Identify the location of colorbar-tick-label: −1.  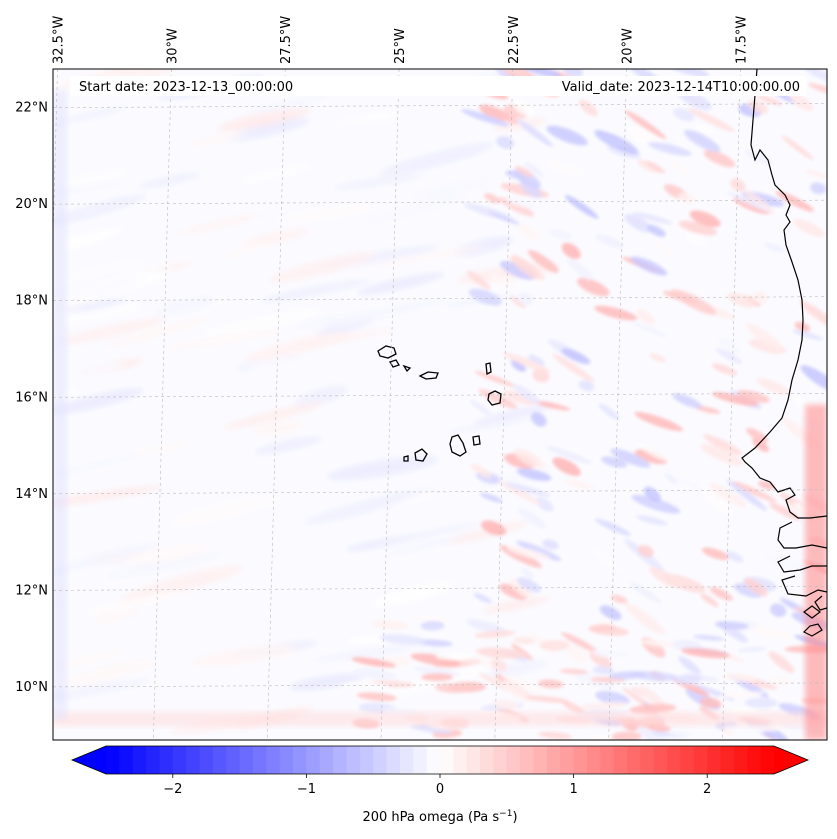
(306, 789).